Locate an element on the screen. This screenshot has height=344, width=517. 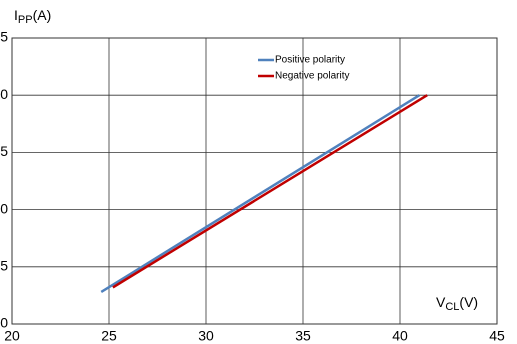
legend-label: Positive polarity is located at coordinates (310, 60).